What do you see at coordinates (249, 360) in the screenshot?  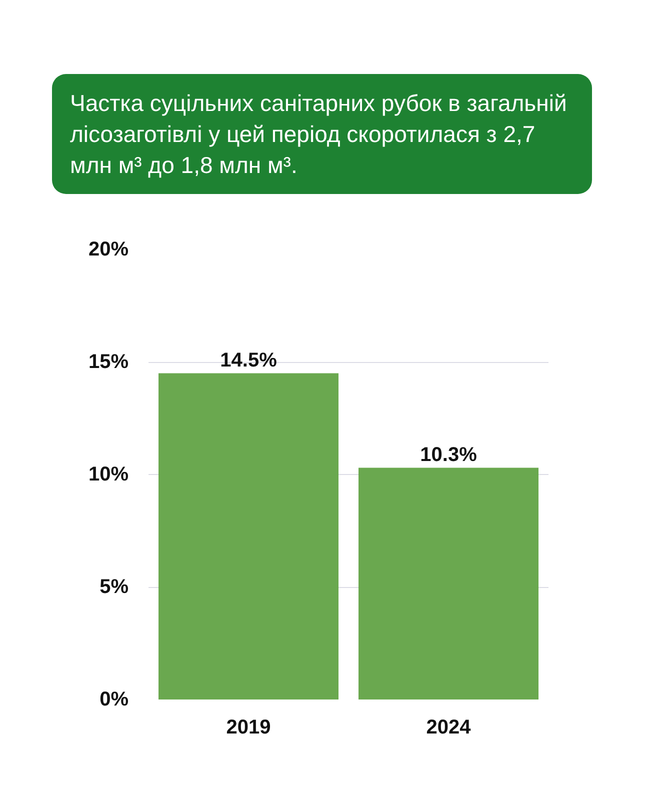 I see `data-label: 14.5%` at bounding box center [249, 360].